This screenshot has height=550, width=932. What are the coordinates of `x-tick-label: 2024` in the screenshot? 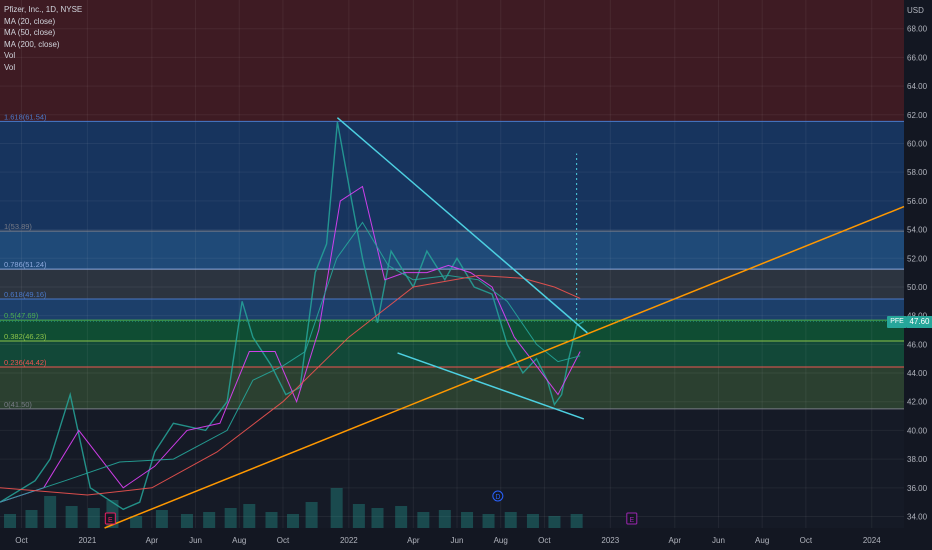 It's located at (872, 540).